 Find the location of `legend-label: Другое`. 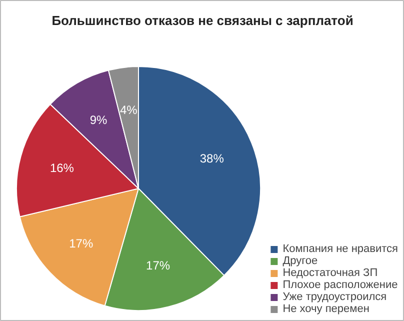

legend-label: Другое is located at coordinates (300, 261).